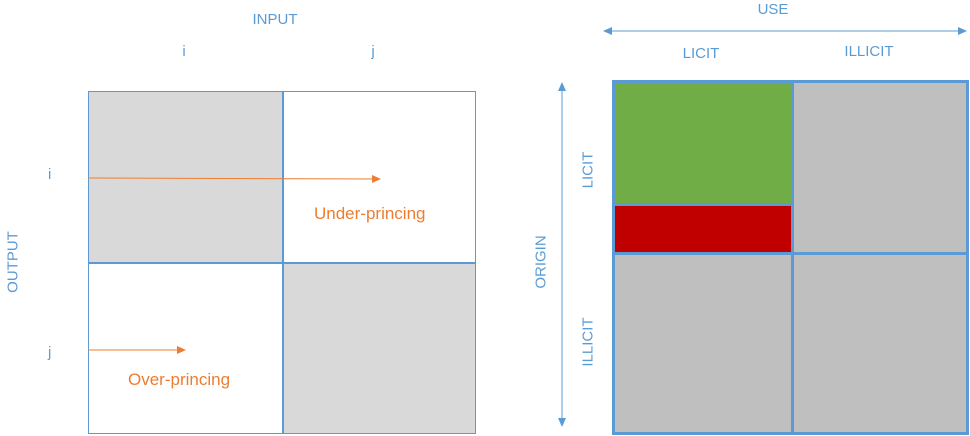 This screenshot has height=436, width=970. I want to click on cell-i-i, so click(185, 177).